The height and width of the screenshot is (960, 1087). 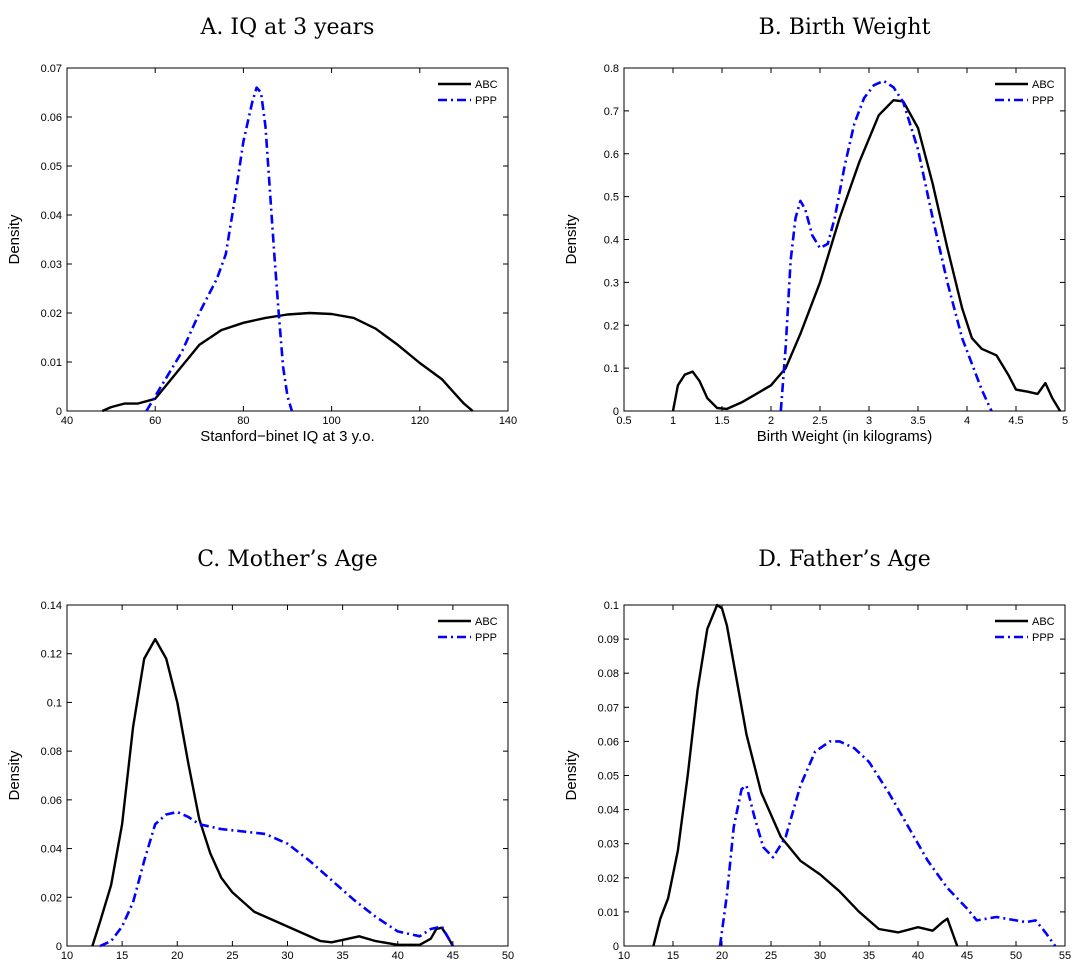 I want to click on chart-c-xtick-label: 20, so click(x=177, y=955).